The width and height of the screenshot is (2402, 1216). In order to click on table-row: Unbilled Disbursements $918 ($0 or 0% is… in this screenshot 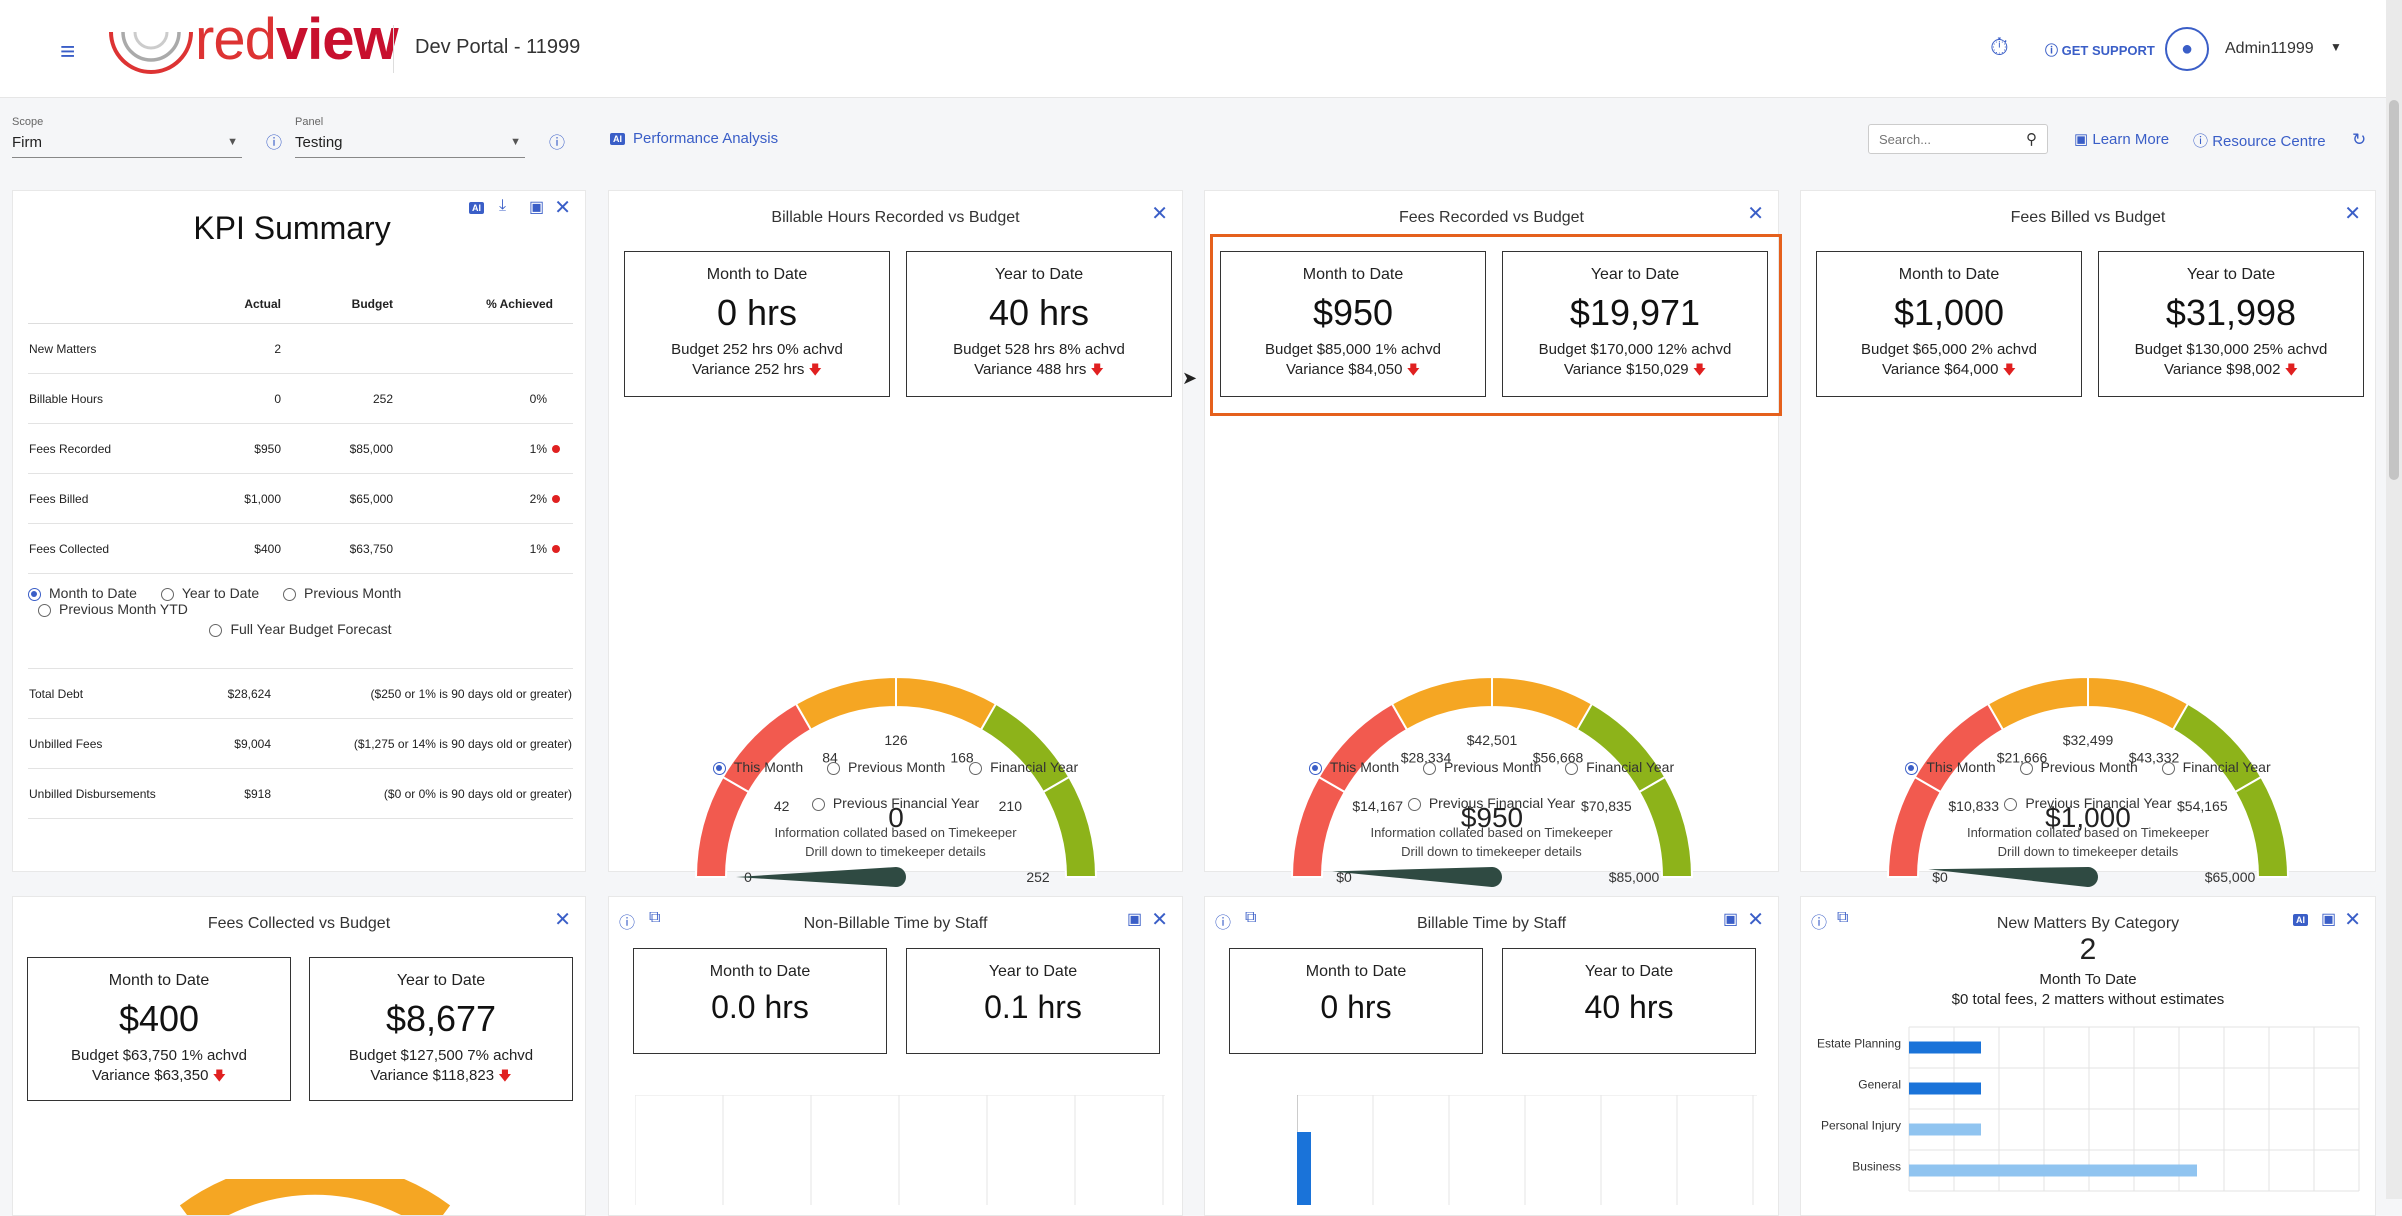, I will do `click(300, 793)`.